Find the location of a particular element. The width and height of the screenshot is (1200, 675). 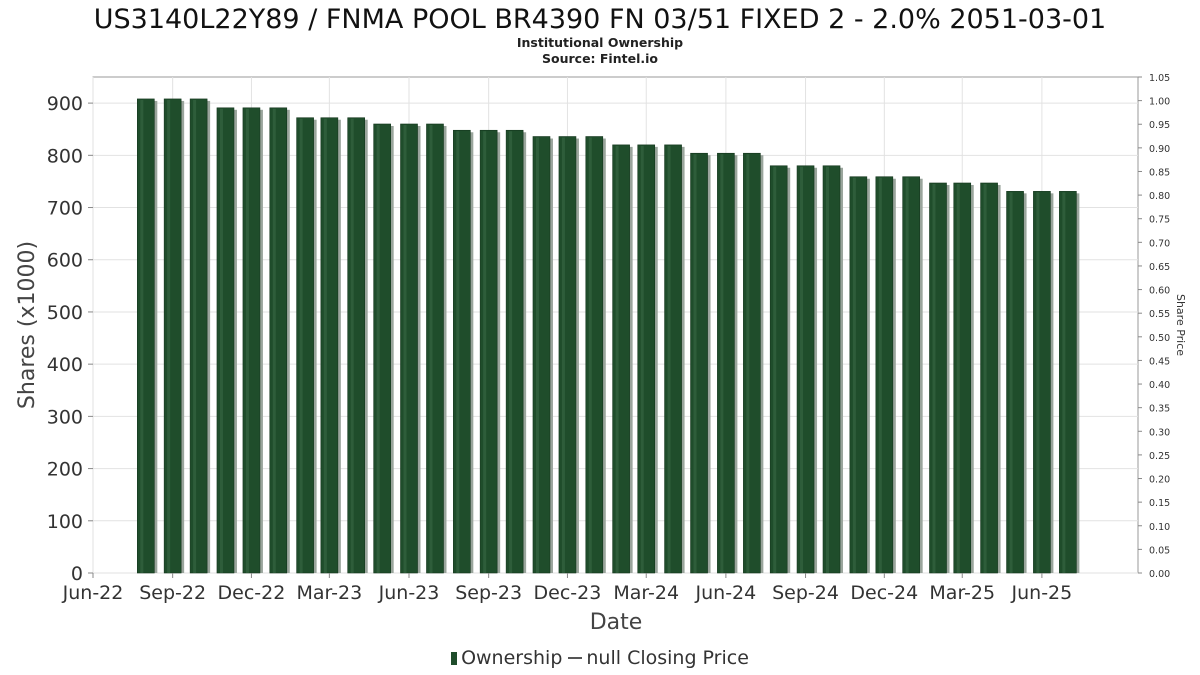

legend: Ownership null Closing Price is located at coordinates (600, 658).